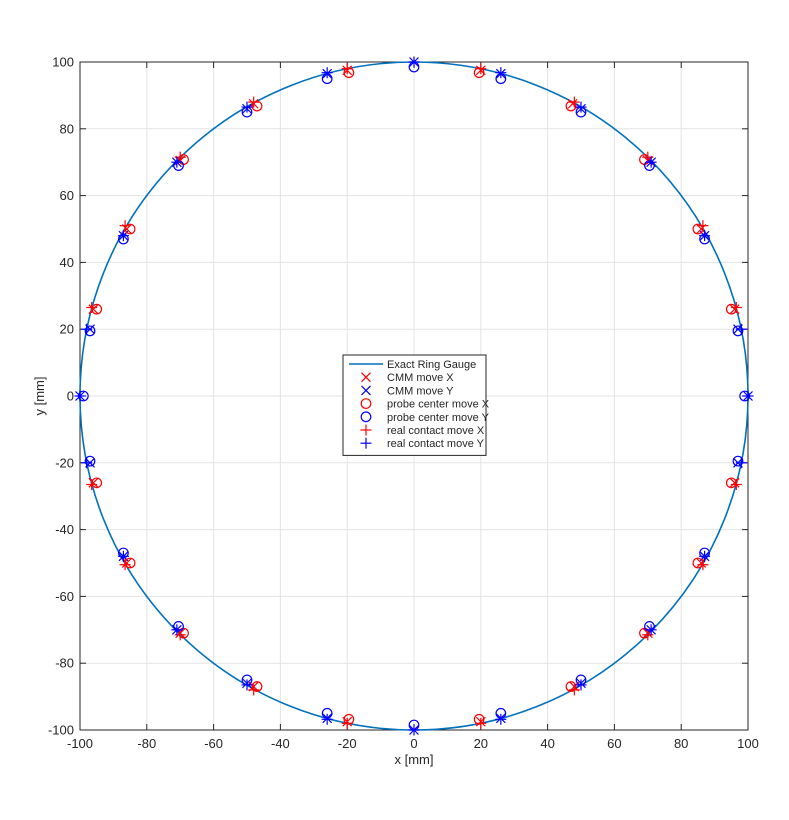 This screenshot has width=789, height=820. I want to click on x-tick-label: 80, so click(681, 743).